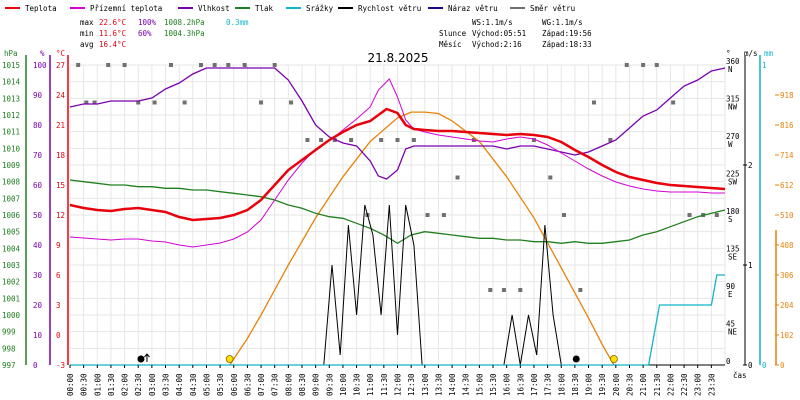  I want to click on direction-compass-label: S, so click(730, 219).